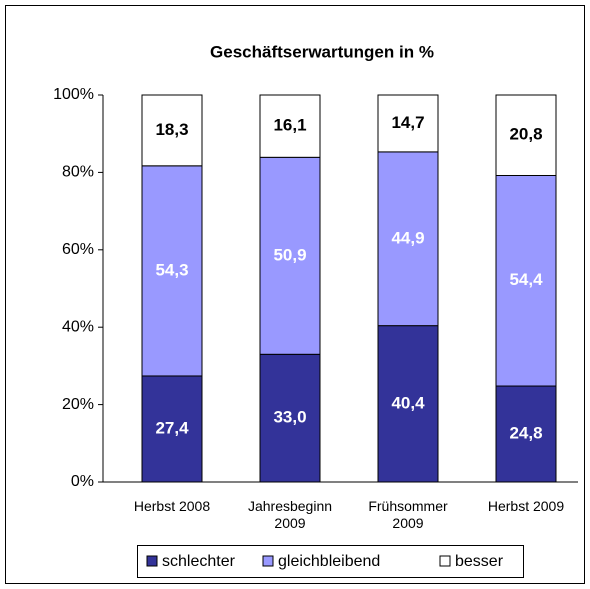 Image resolution: width=590 pixels, height=589 pixels. I want to click on data-label: 54,3, so click(171, 269).